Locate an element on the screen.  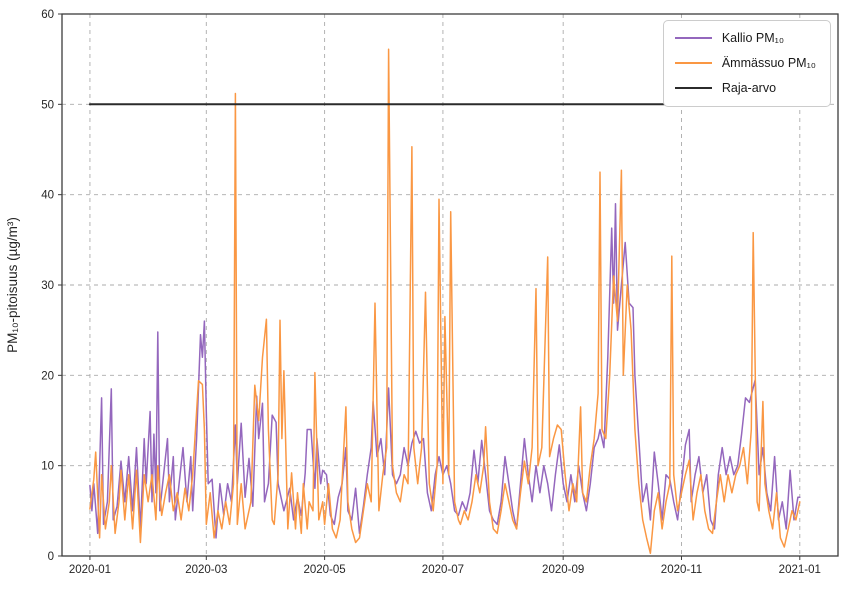
y-tick-label: 60 is located at coordinates (47, 15).